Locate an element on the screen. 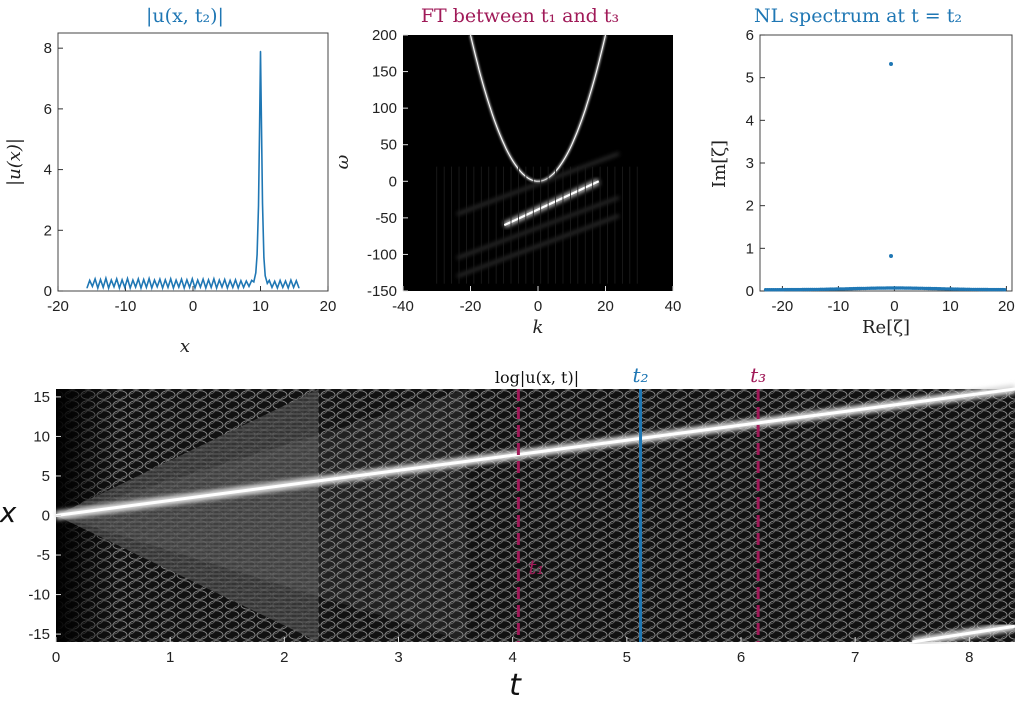  y-tick-label: -5 is located at coordinates (43, 555).